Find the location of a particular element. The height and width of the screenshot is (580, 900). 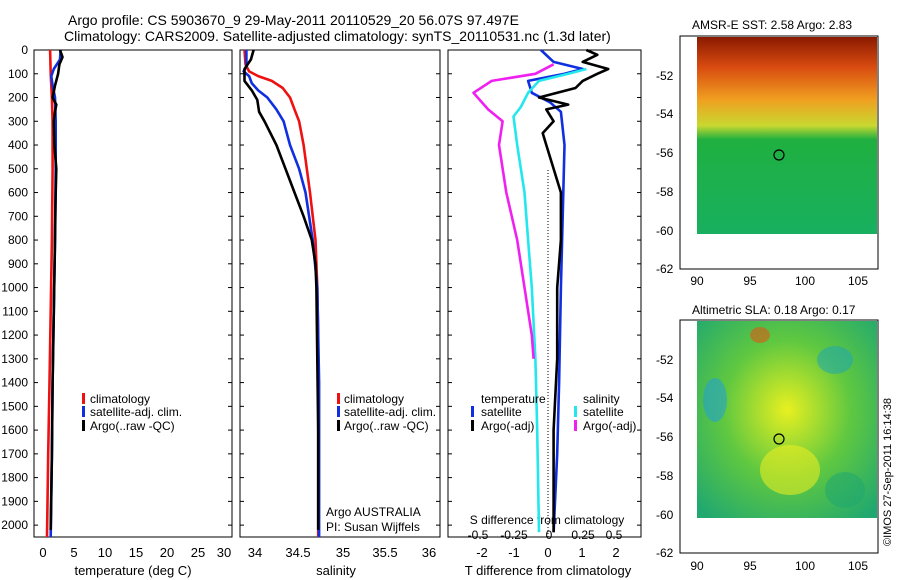

sst-map-xticks: 90 95 100 105 is located at coordinates (779, 281).